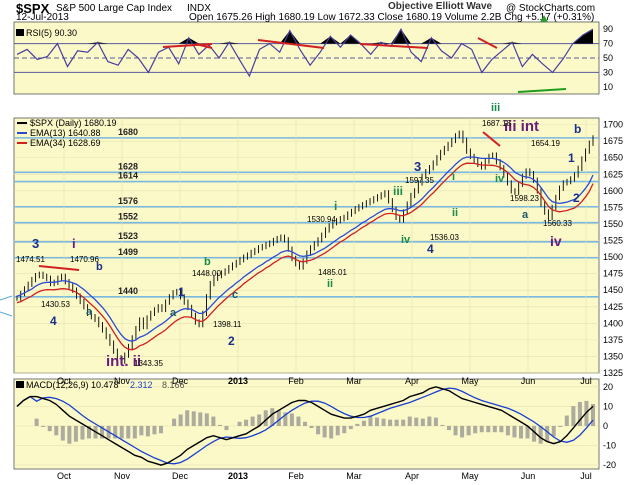 Image resolution: width=640 pixels, height=485 pixels. I want to click on wave-label: iv, so click(500, 179).